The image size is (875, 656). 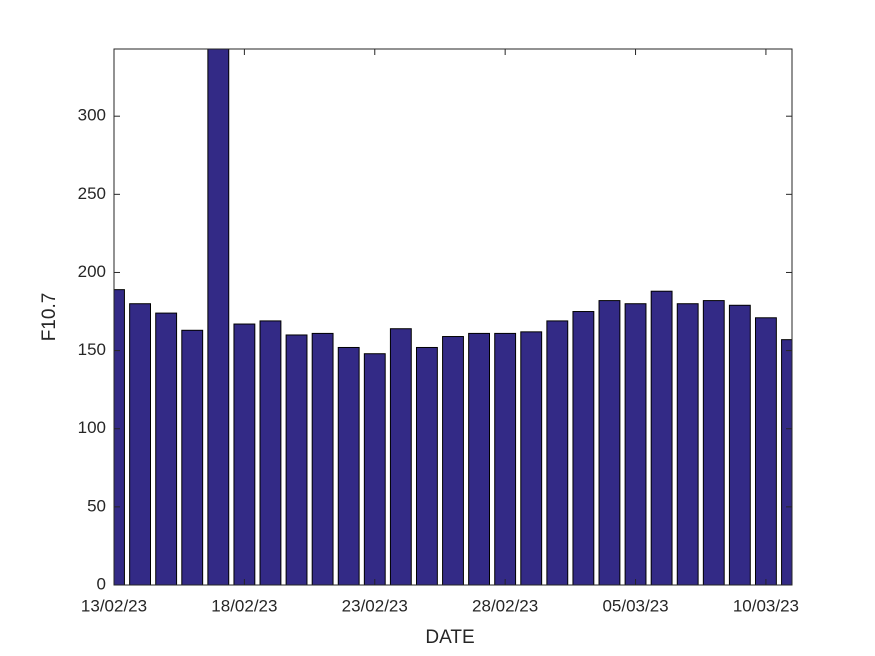 What do you see at coordinates (114, 605) in the screenshot?
I see `x-tick-label: 13/02/23` at bounding box center [114, 605].